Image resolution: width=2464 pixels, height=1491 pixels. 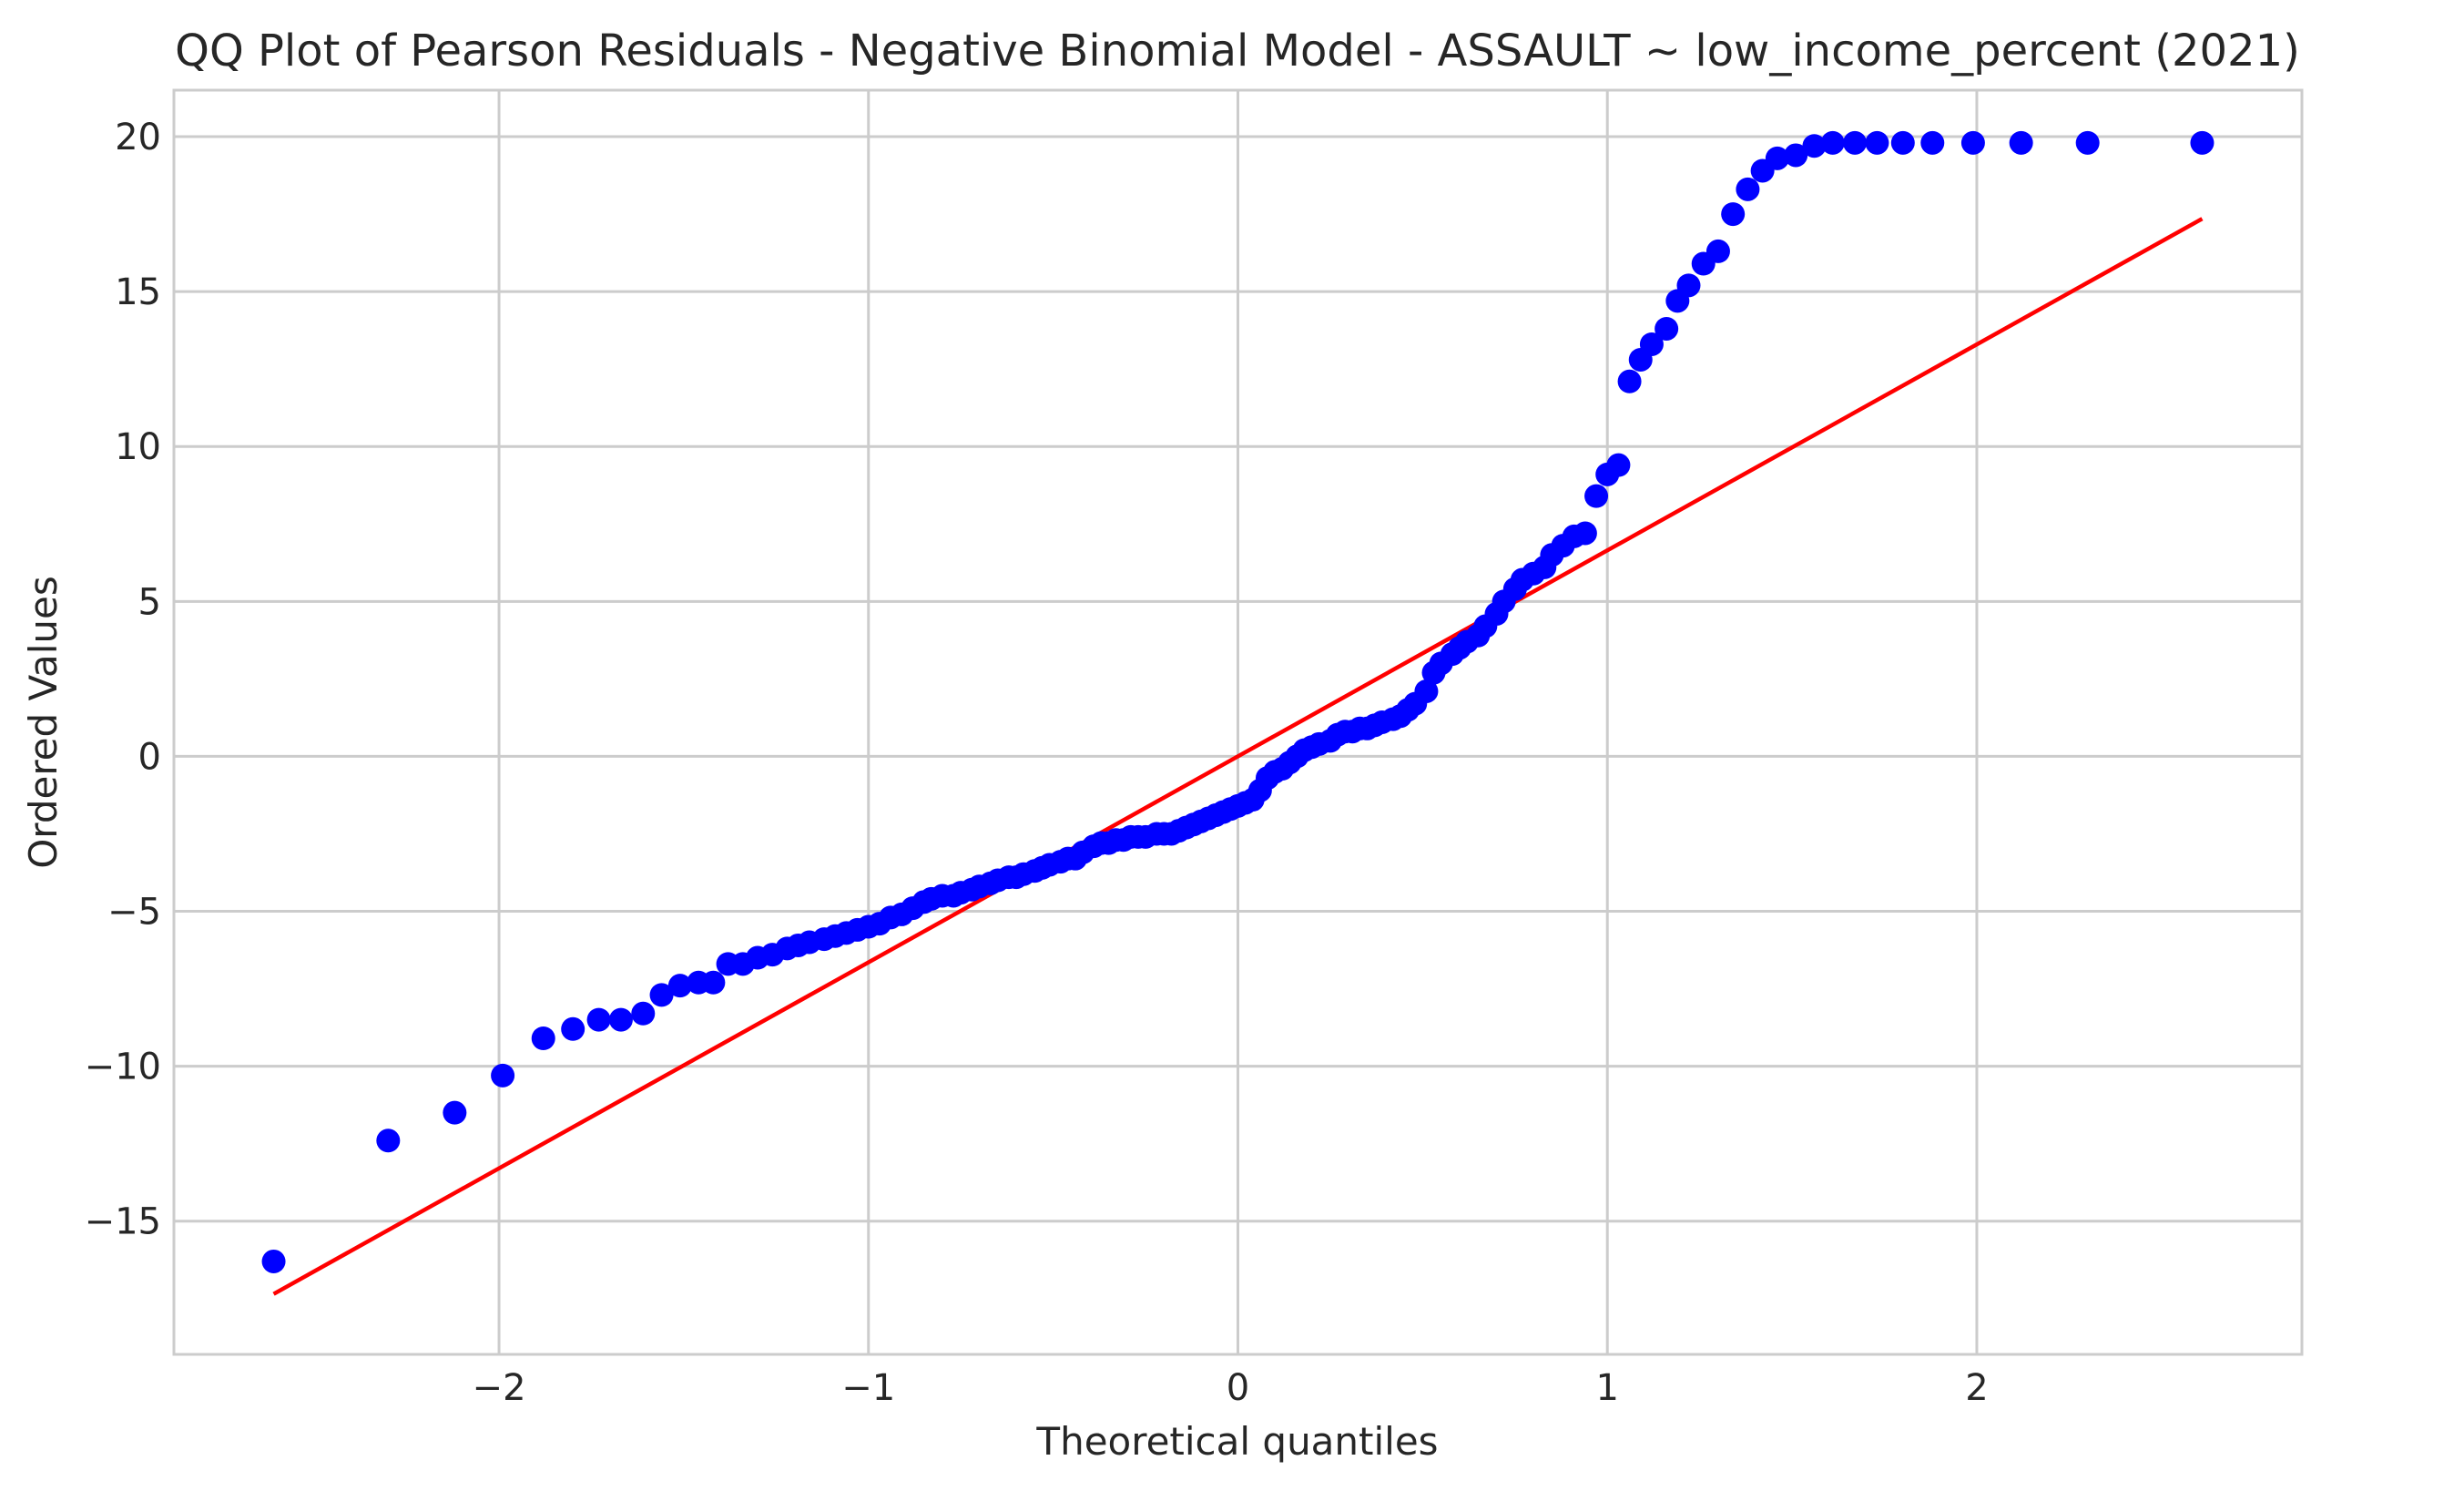 What do you see at coordinates (123, 1068) in the screenshot?
I see `y-tick-label: −10` at bounding box center [123, 1068].